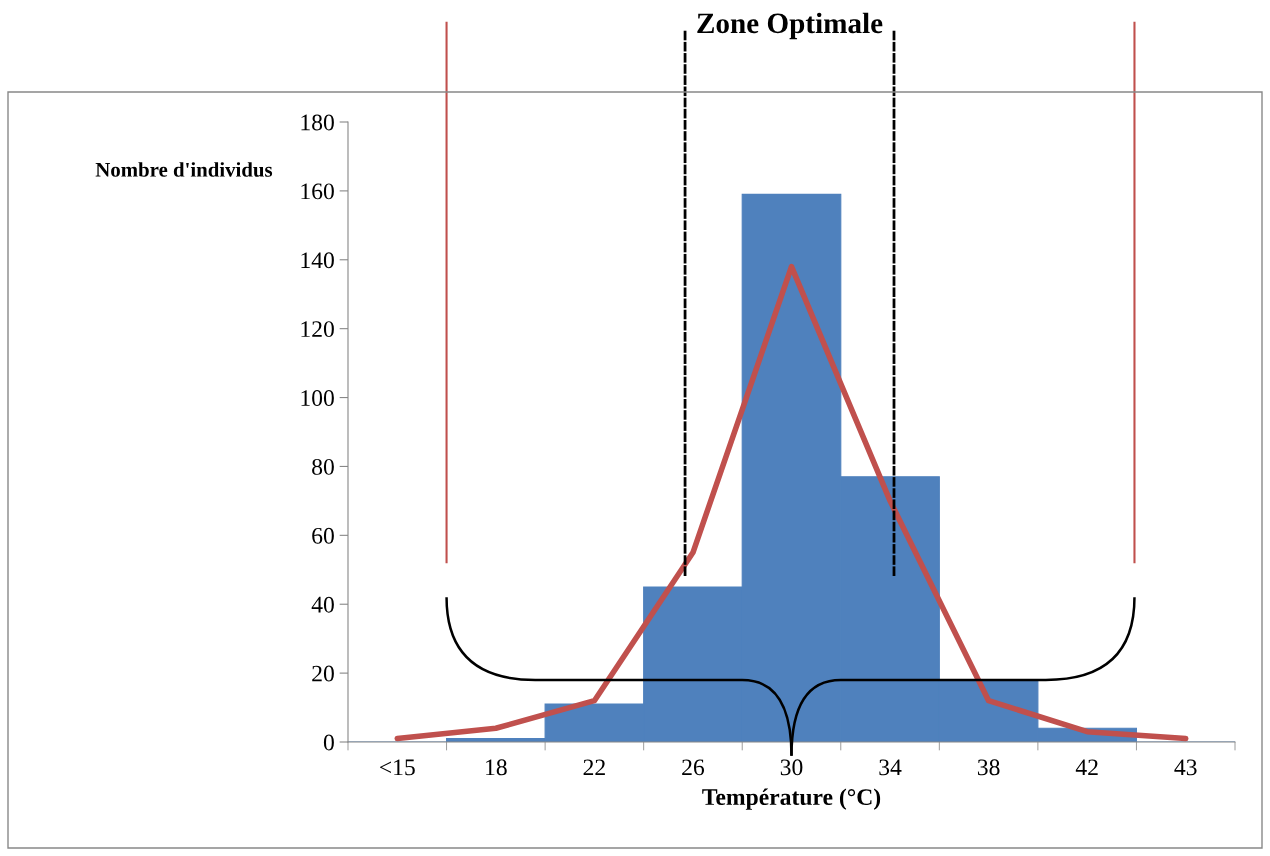  Describe the element at coordinates (693, 767) in the screenshot. I see `x-tick-label: 26` at that location.